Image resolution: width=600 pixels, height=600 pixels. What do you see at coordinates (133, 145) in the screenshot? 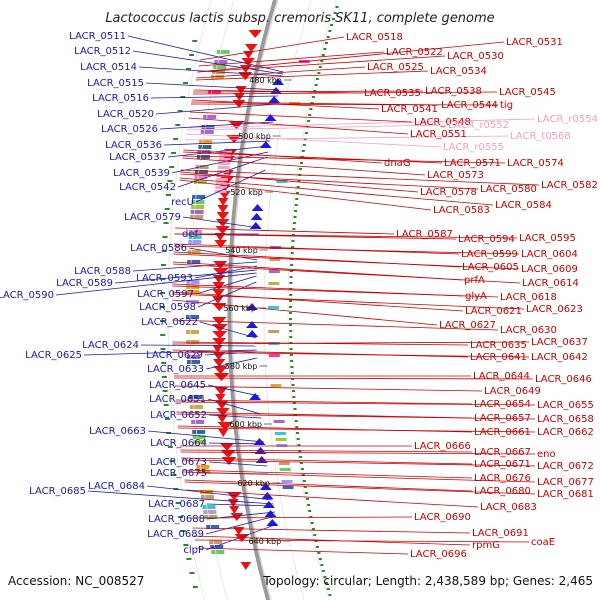
I see `gene-label-left: LACR_0536` at bounding box center [133, 145].